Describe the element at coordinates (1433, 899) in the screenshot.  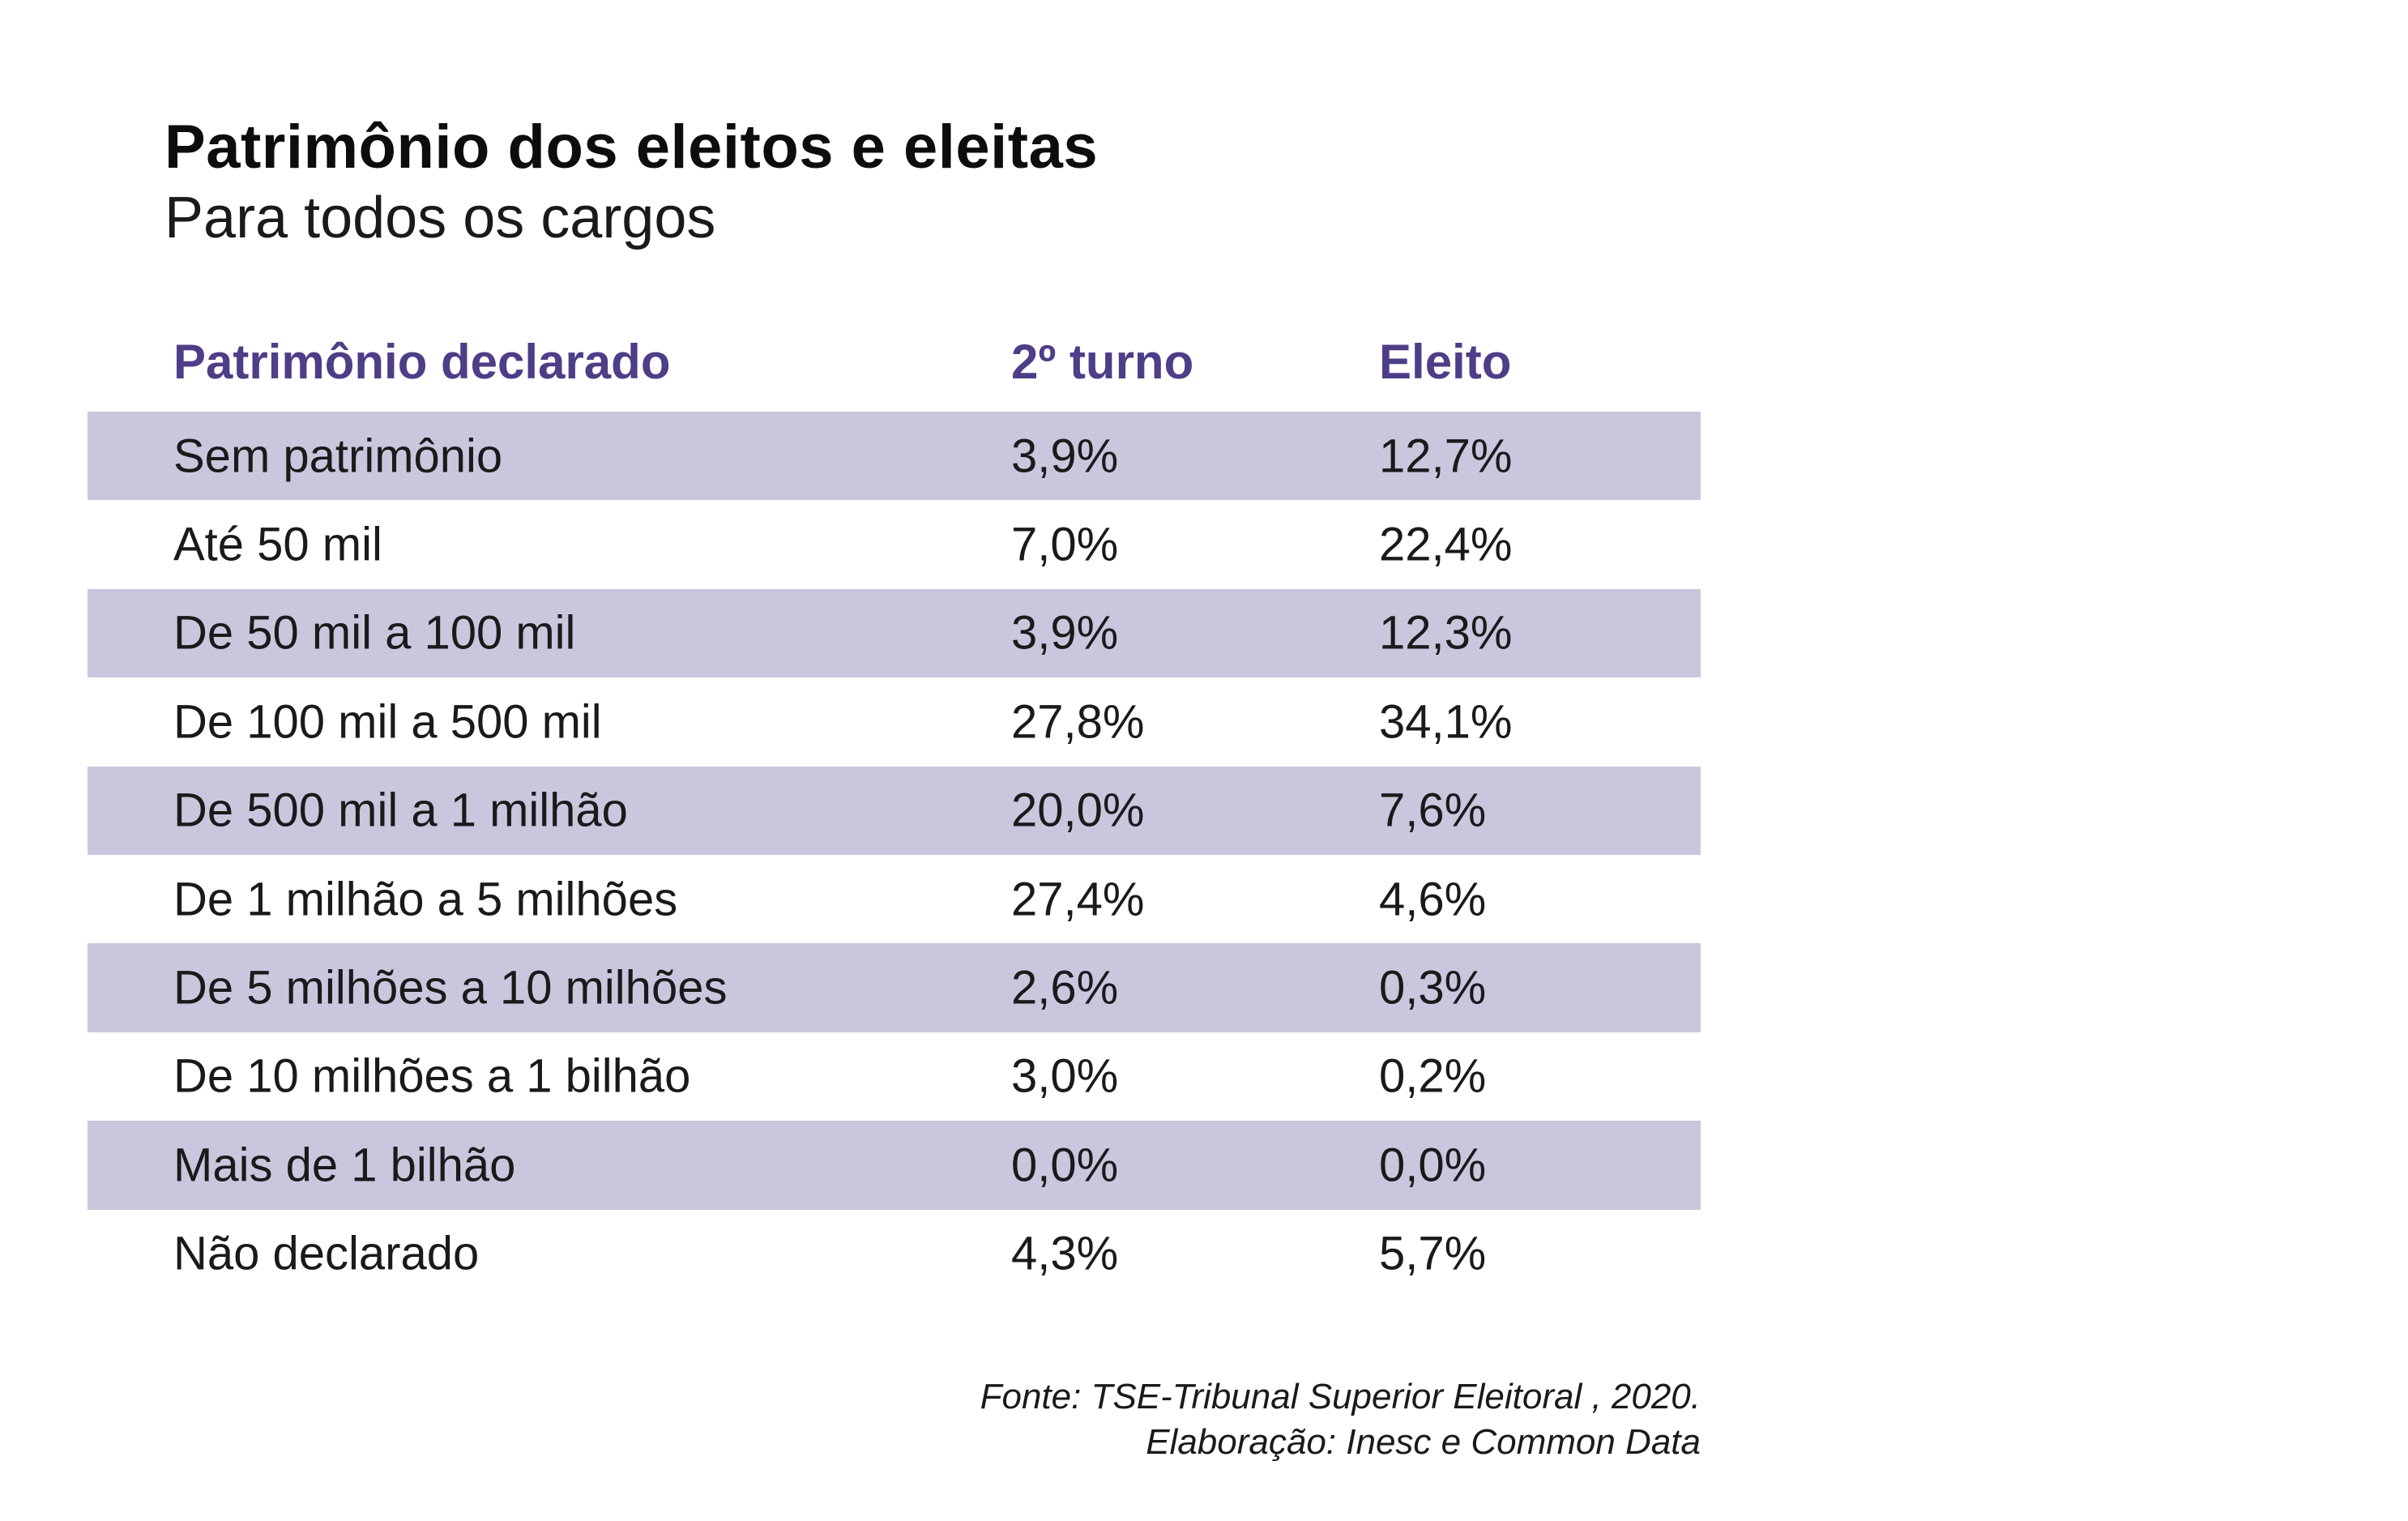
I see `cell-eleito: 4,6%` at that location.